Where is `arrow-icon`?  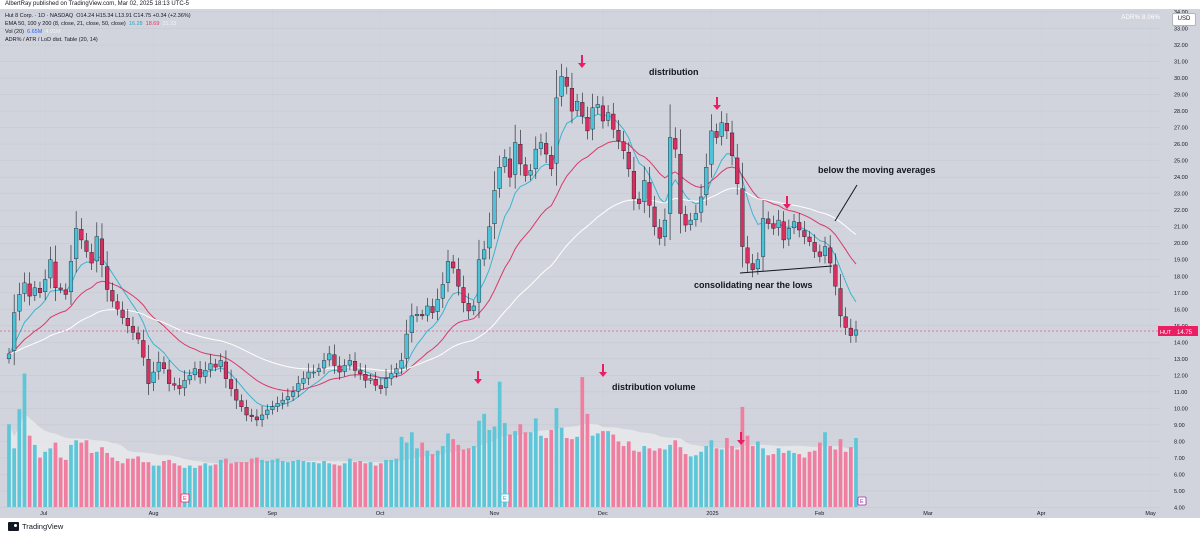
arrow-icon is located at coordinates (478, 377).